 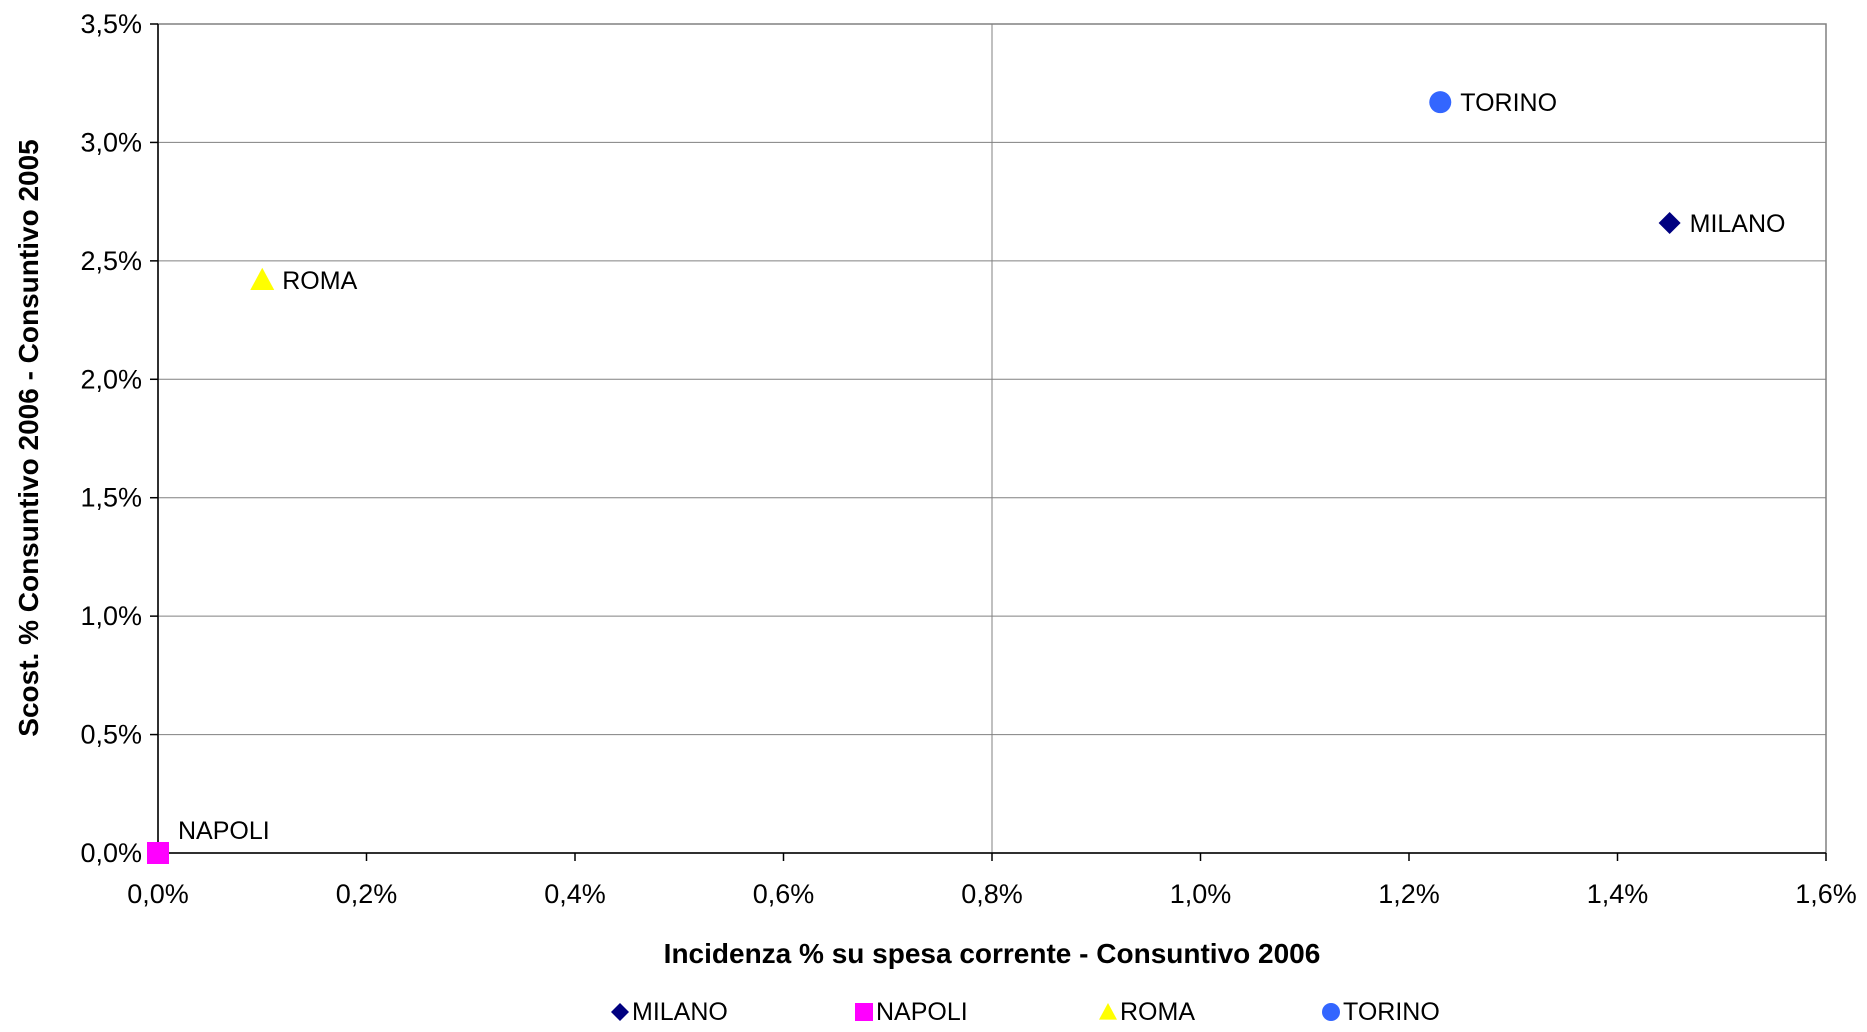 What do you see at coordinates (262, 279) in the screenshot?
I see `point-roma` at bounding box center [262, 279].